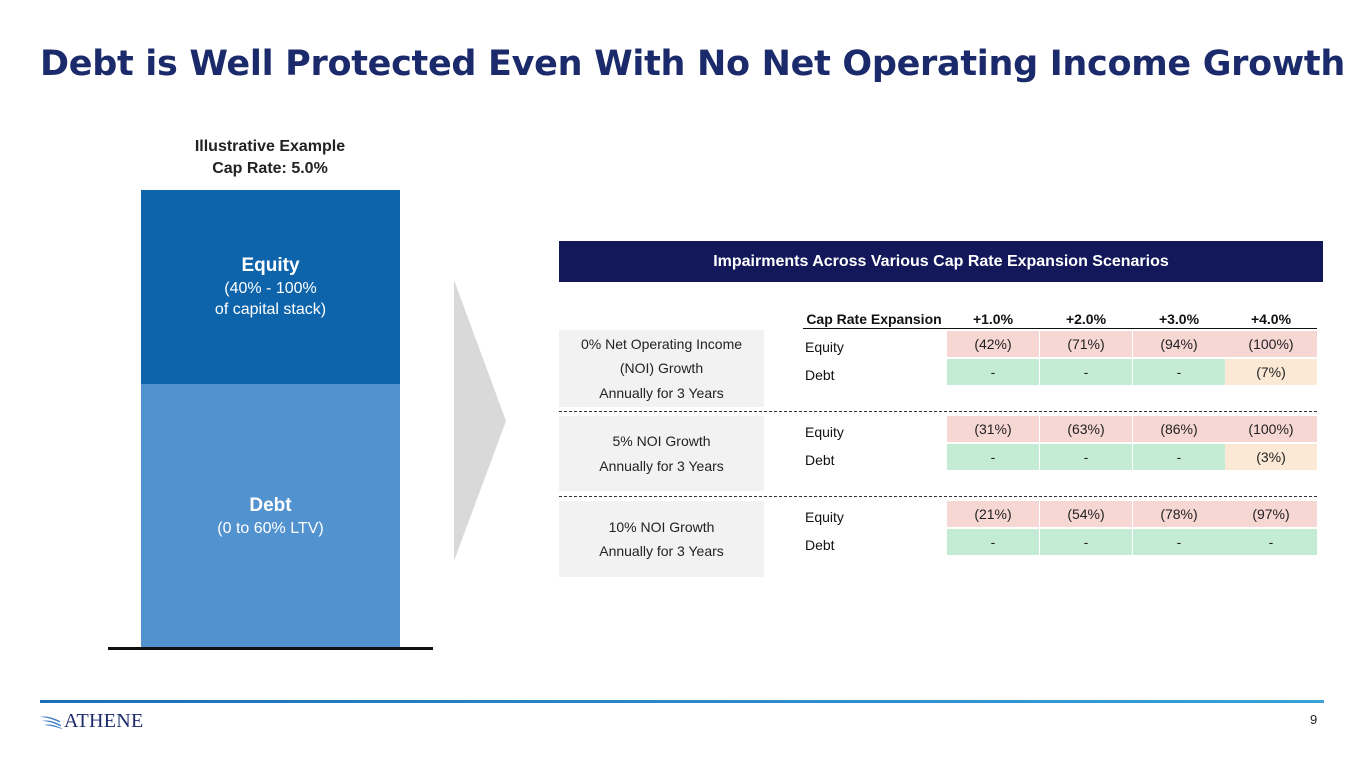 Image resolution: width=1365 pixels, height=768 pixels. Describe the element at coordinates (270, 648) in the screenshot. I see `stack-baseline` at that location.